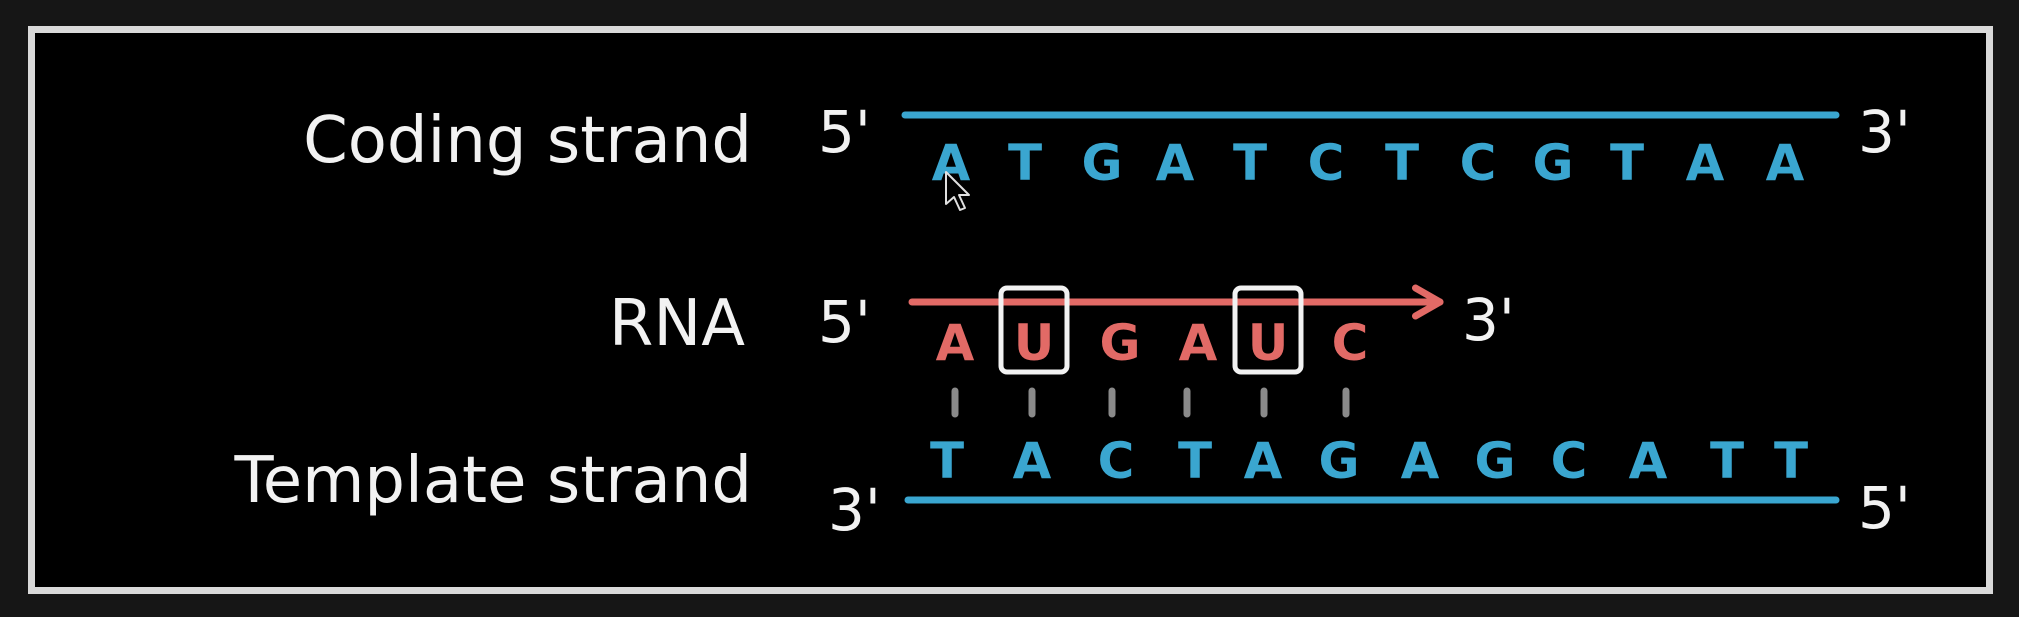 The height and width of the screenshot is (617, 2019). What do you see at coordinates (677, 324) in the screenshot?
I see `rna-label: RNA` at bounding box center [677, 324].